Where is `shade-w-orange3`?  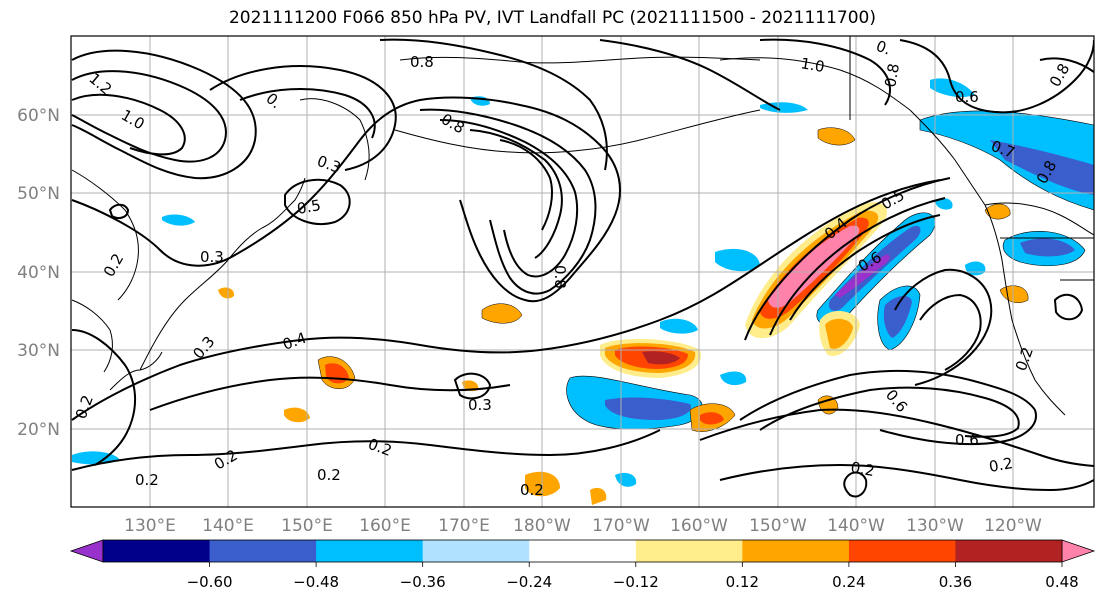
shade-w-orange3 is located at coordinates (297, 415).